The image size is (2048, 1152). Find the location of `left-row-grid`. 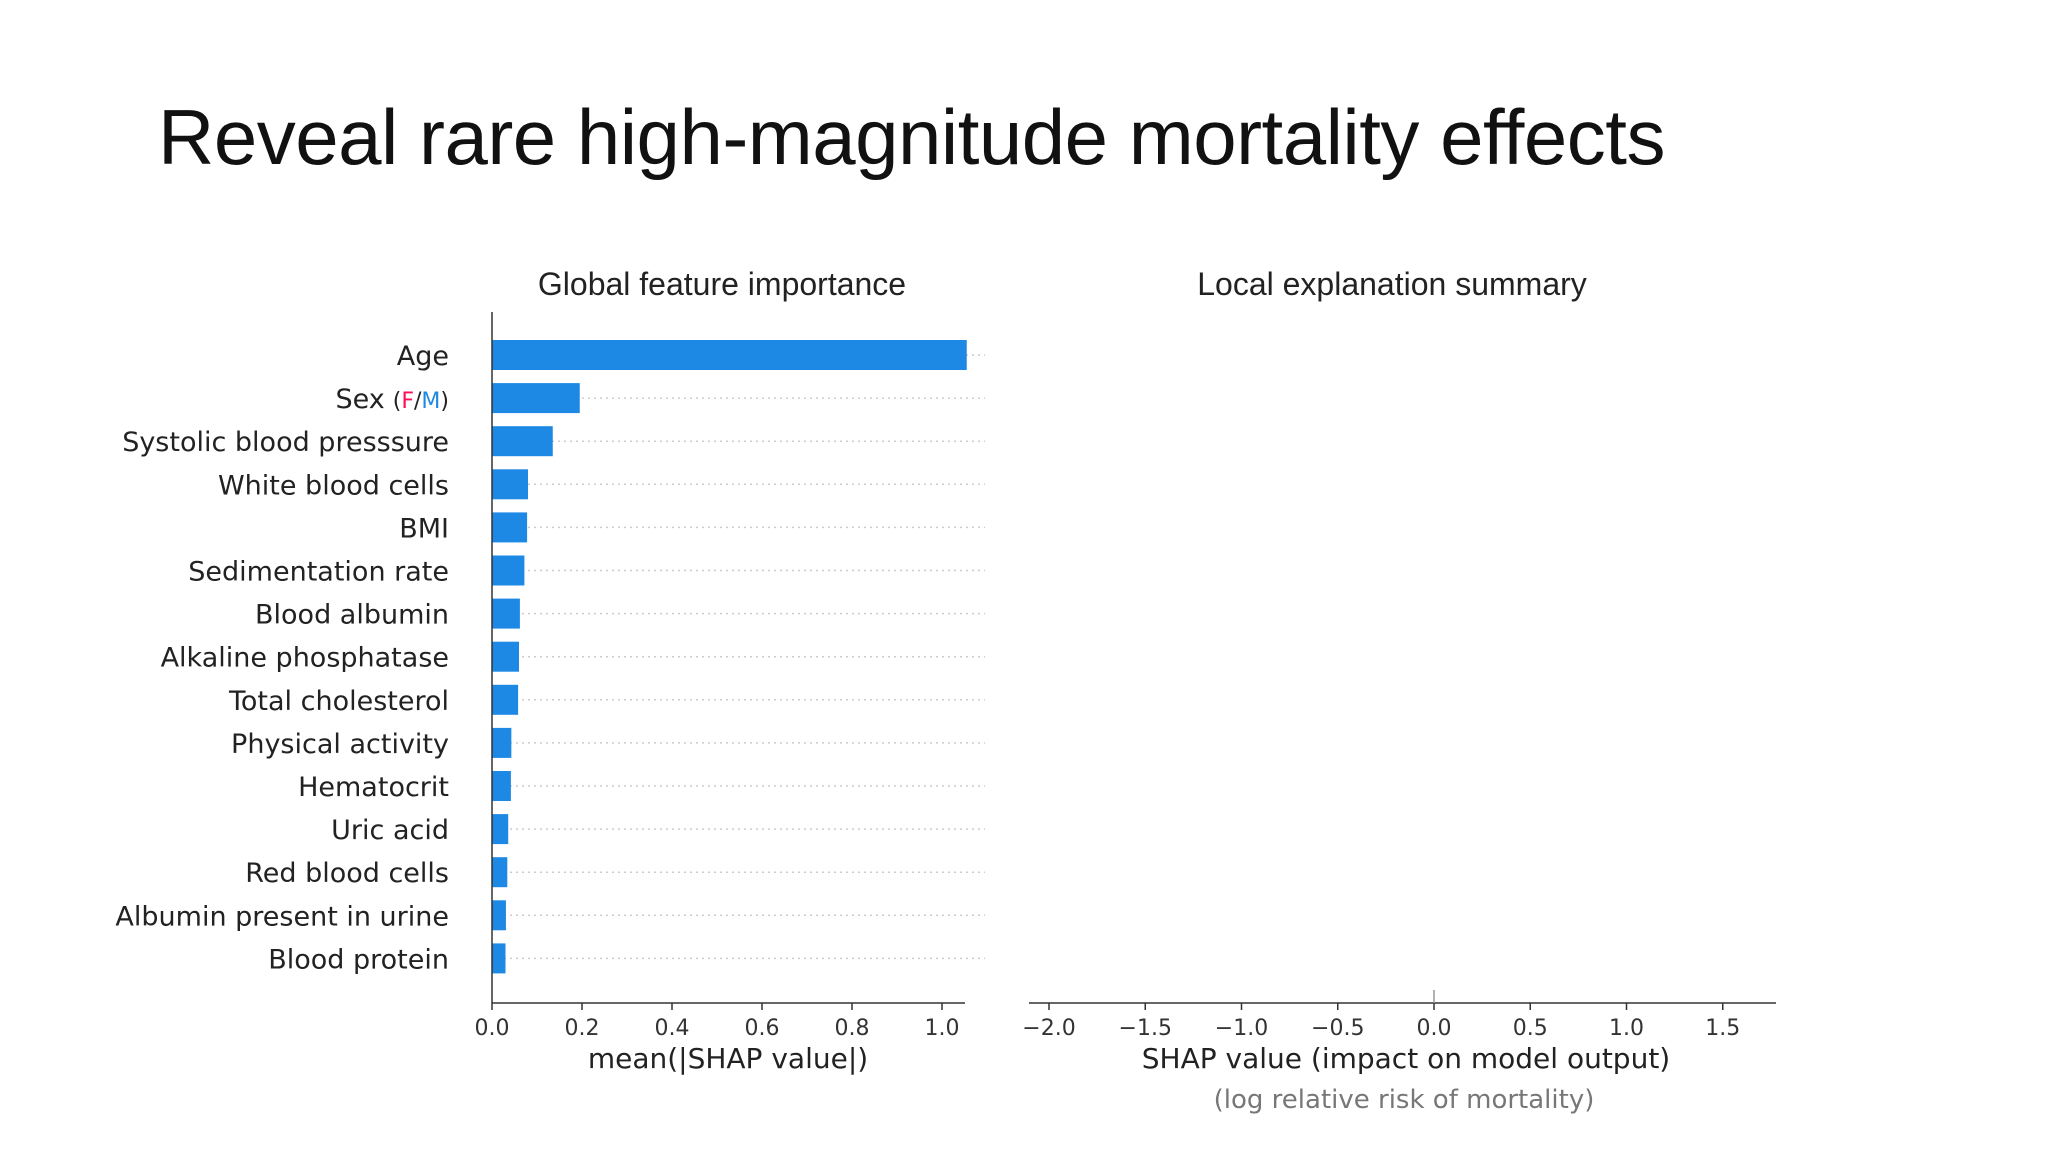

left-row-grid is located at coordinates (738, 657).